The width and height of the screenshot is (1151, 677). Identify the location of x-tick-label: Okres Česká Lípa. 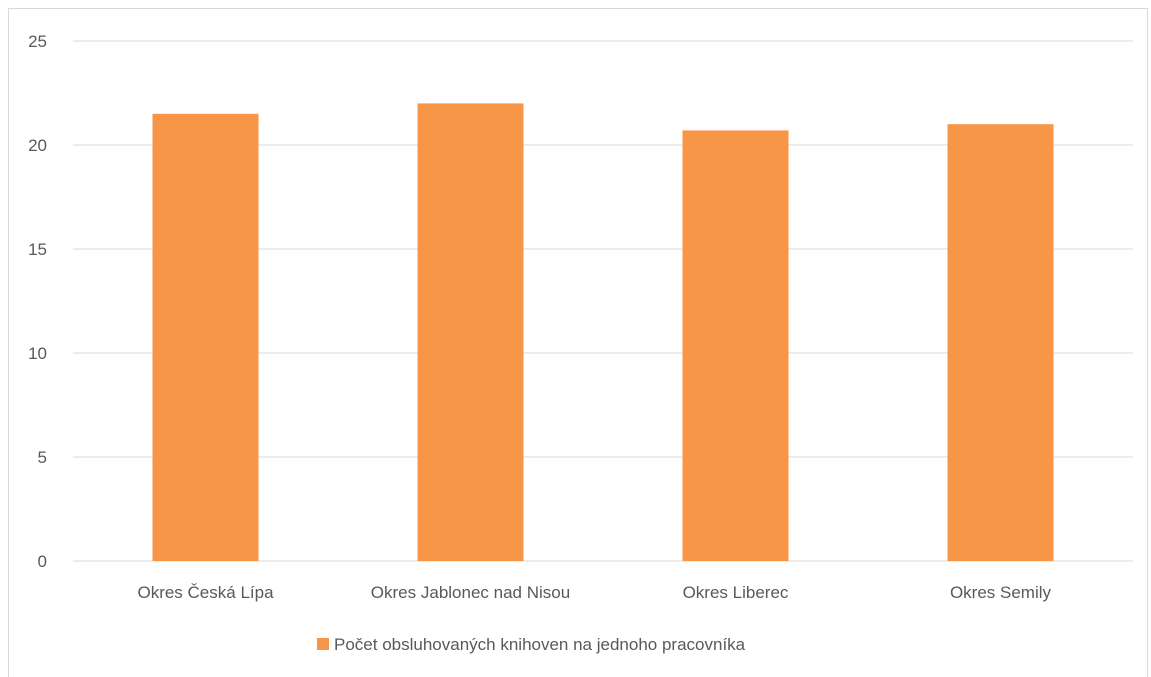
(205, 592).